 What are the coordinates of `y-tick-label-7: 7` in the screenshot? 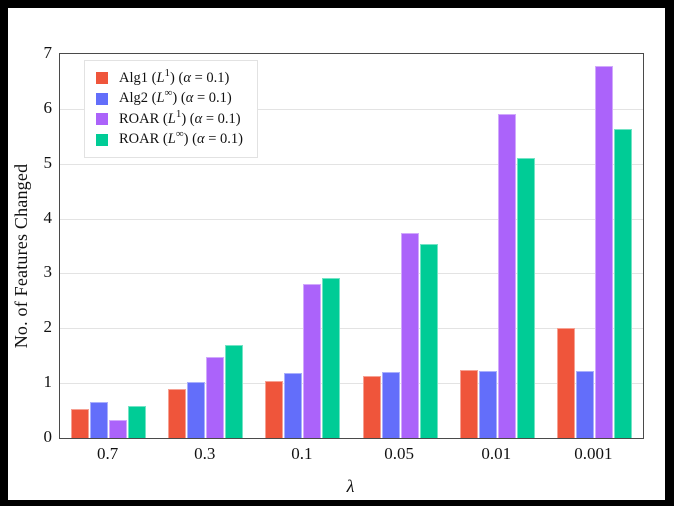 It's located at (48, 52).